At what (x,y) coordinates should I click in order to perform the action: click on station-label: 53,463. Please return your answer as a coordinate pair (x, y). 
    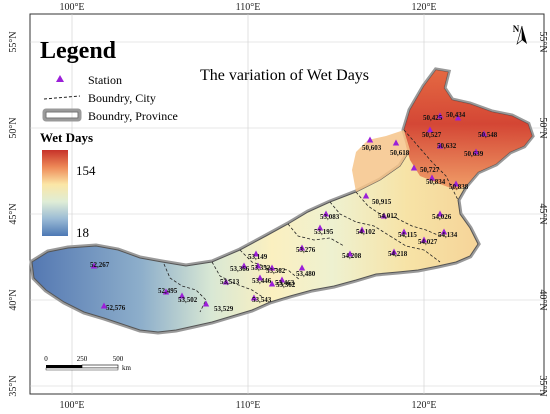
    Looking at the image, I should click on (285, 283).